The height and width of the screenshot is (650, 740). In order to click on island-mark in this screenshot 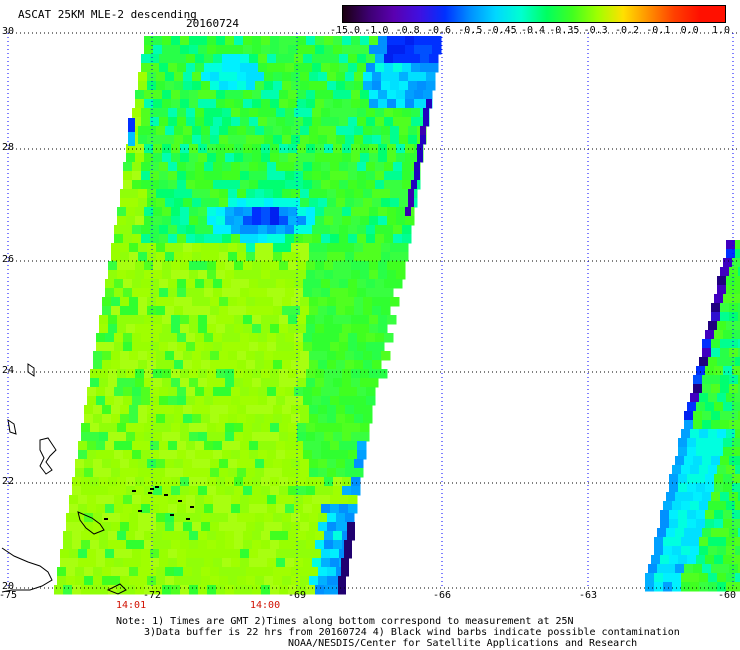, I will do `click(150, 493)`.